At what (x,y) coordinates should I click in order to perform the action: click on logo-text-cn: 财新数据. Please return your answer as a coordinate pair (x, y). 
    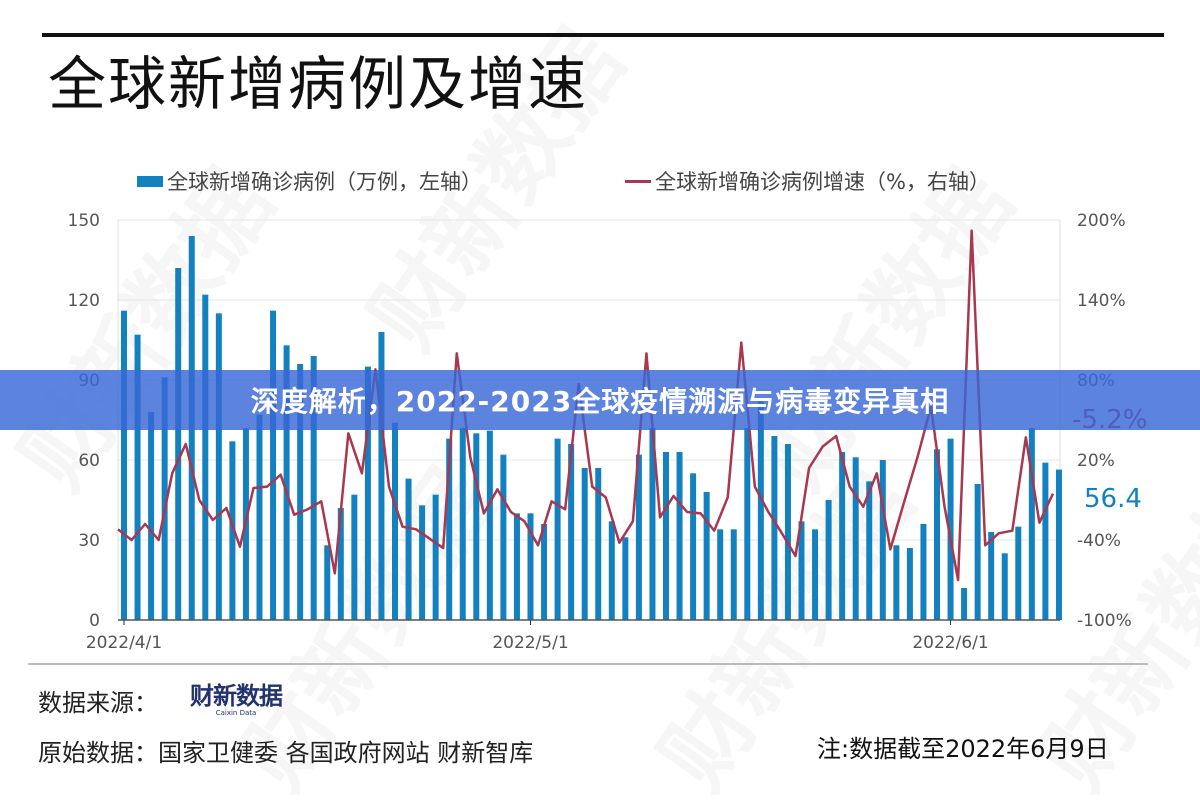
    Looking at the image, I should click on (236, 696).